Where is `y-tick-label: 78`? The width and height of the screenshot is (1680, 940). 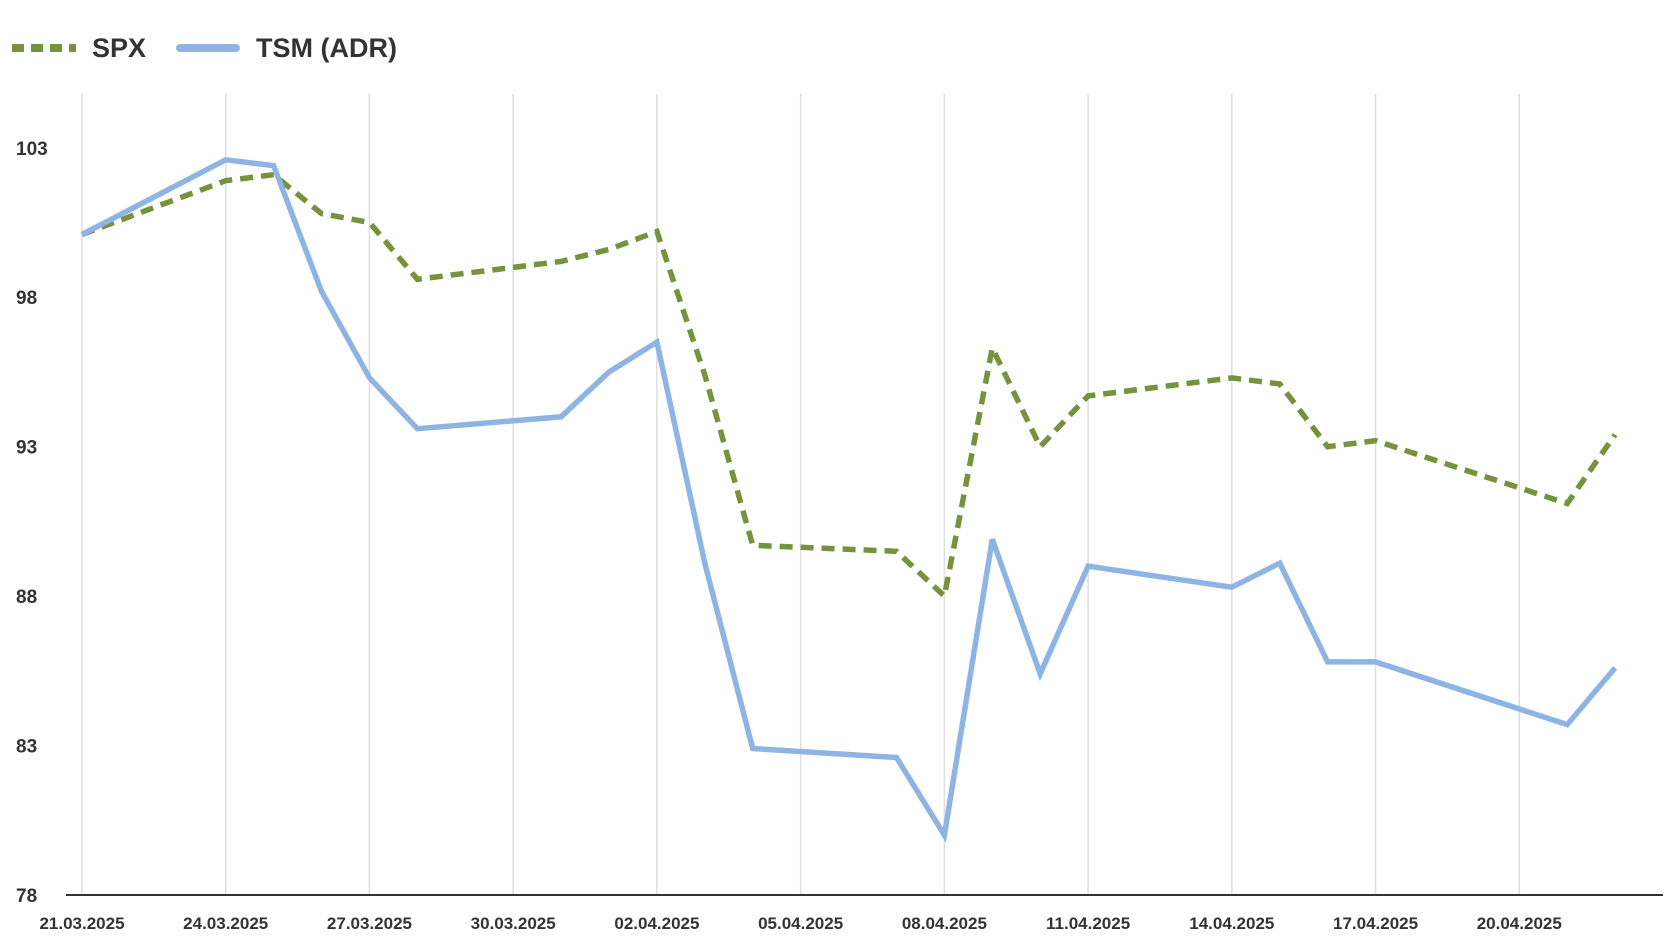 y-tick-label: 78 is located at coordinates (26, 896).